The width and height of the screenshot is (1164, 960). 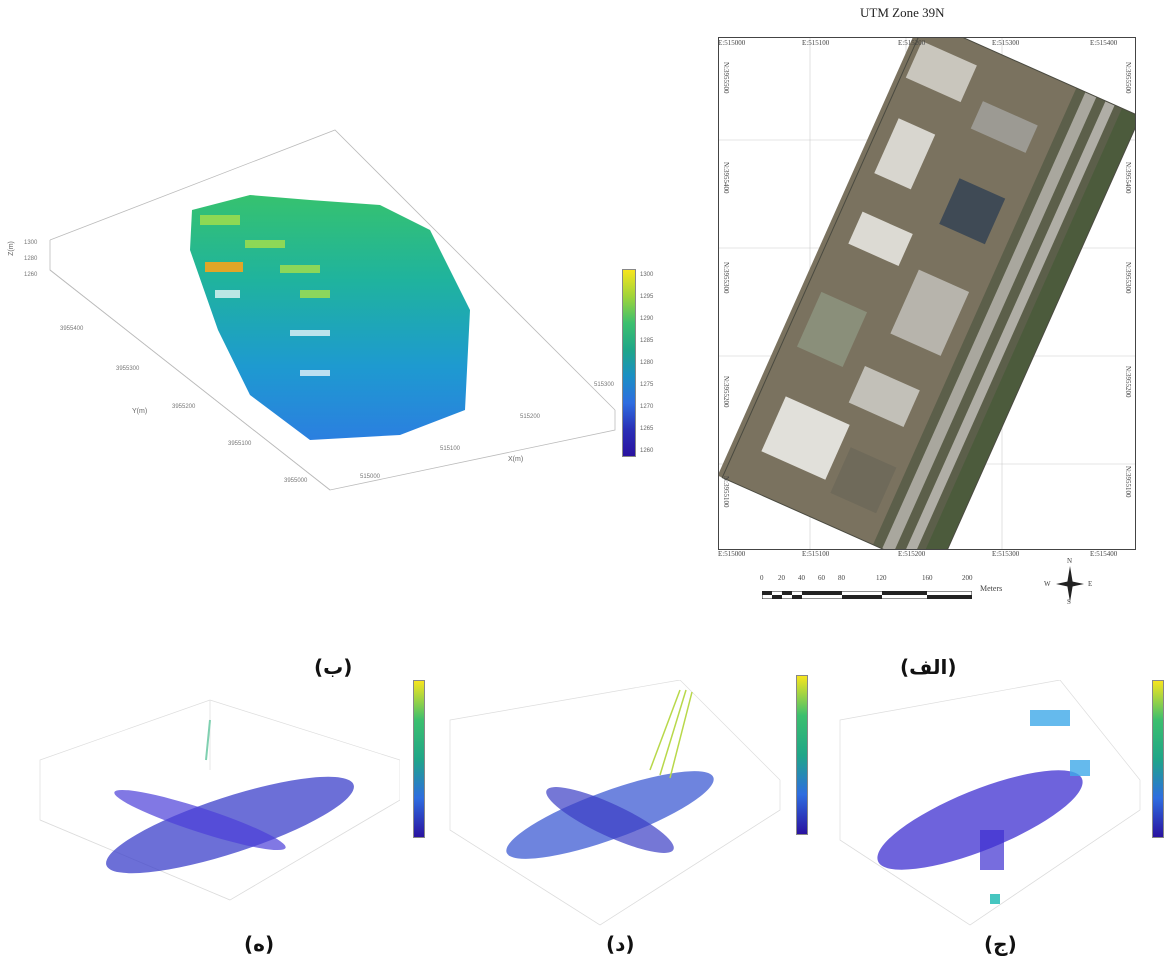 What do you see at coordinates (1104, 554) in the screenshot?
I see `map-bottom-tick: E:515400` at bounding box center [1104, 554].